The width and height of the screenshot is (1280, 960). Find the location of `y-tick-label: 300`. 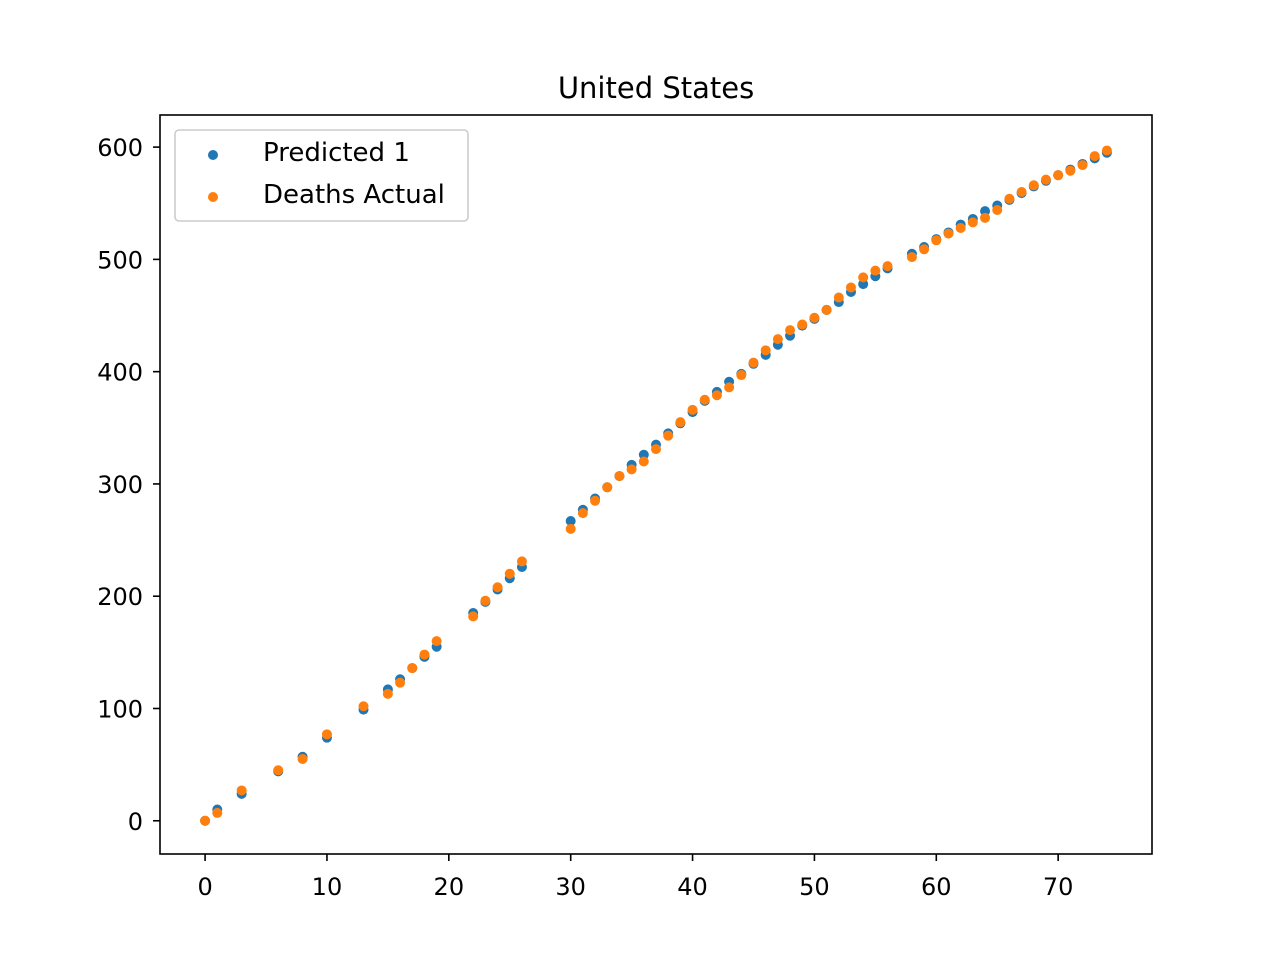

y-tick-label: 300 is located at coordinates (120, 485).